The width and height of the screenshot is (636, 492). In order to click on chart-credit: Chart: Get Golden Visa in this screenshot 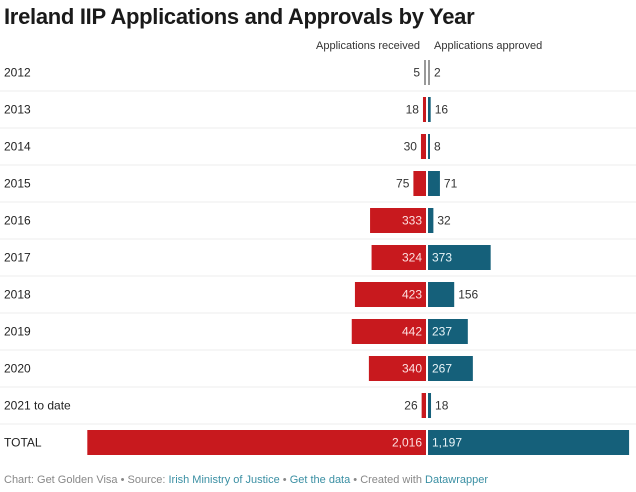, I will do `click(61, 480)`.